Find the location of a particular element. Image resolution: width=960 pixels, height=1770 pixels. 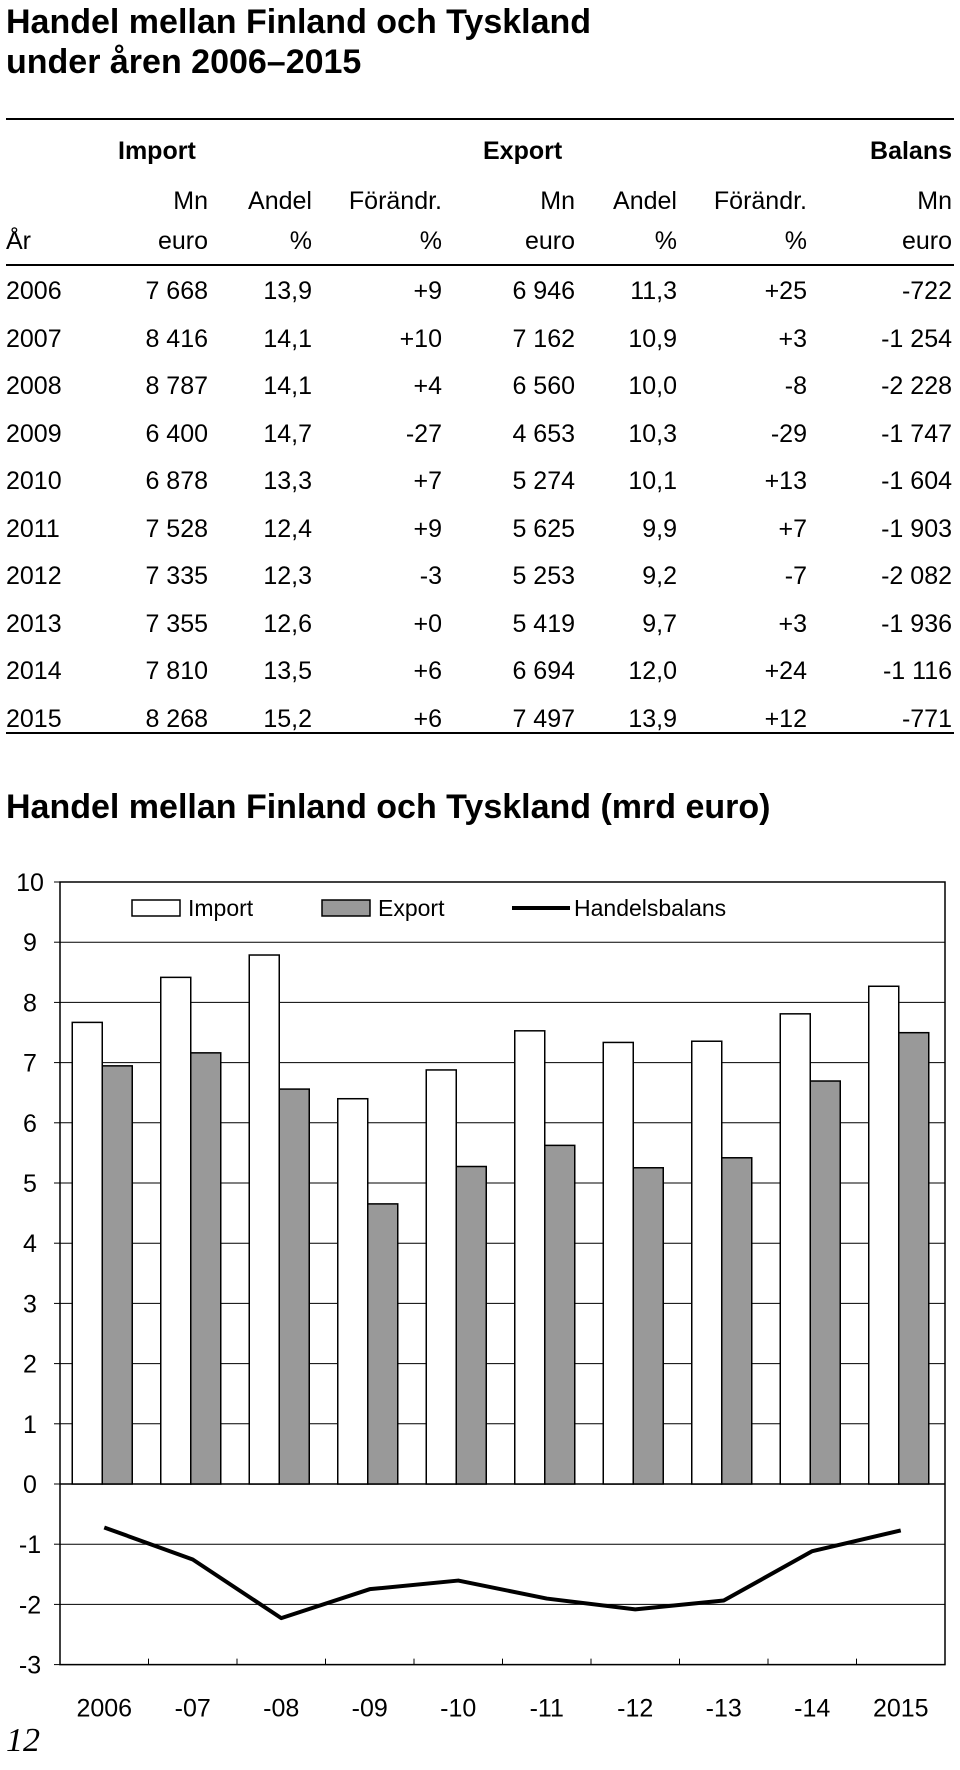

table-cell: 12,6 is located at coordinates (287, 623).